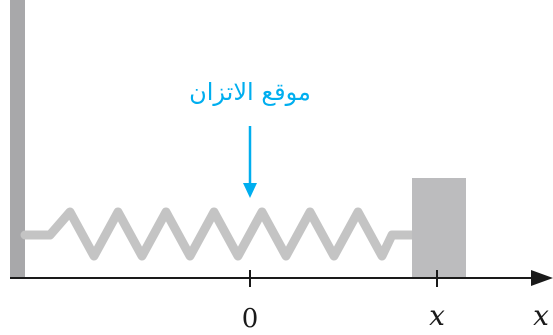 Image resolution: width=553 pixels, height=335 pixels. What do you see at coordinates (17, 139) in the screenshot?
I see `wall` at bounding box center [17, 139].